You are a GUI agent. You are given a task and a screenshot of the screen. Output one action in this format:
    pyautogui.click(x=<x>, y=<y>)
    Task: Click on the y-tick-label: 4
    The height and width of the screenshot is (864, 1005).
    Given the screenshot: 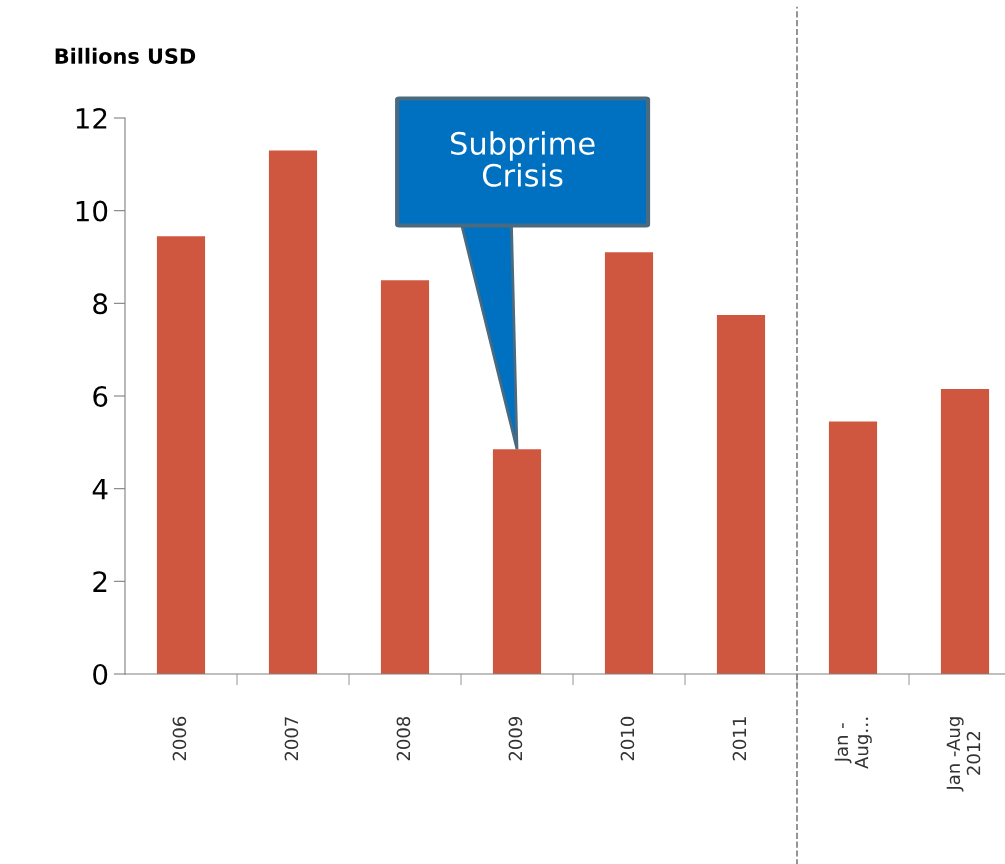 What is the action you would take?
    pyautogui.click(x=100, y=489)
    